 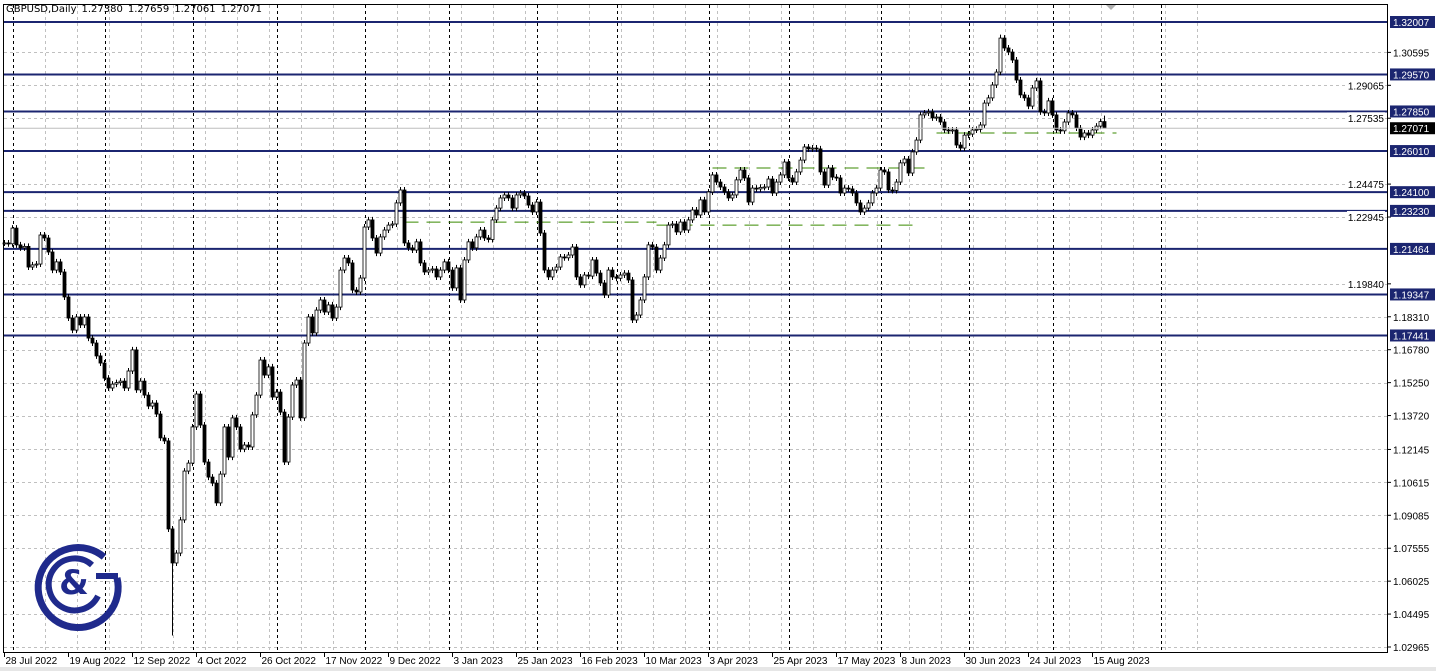 I want to click on y-tick-label: 1.15250, so click(x=1411, y=384).